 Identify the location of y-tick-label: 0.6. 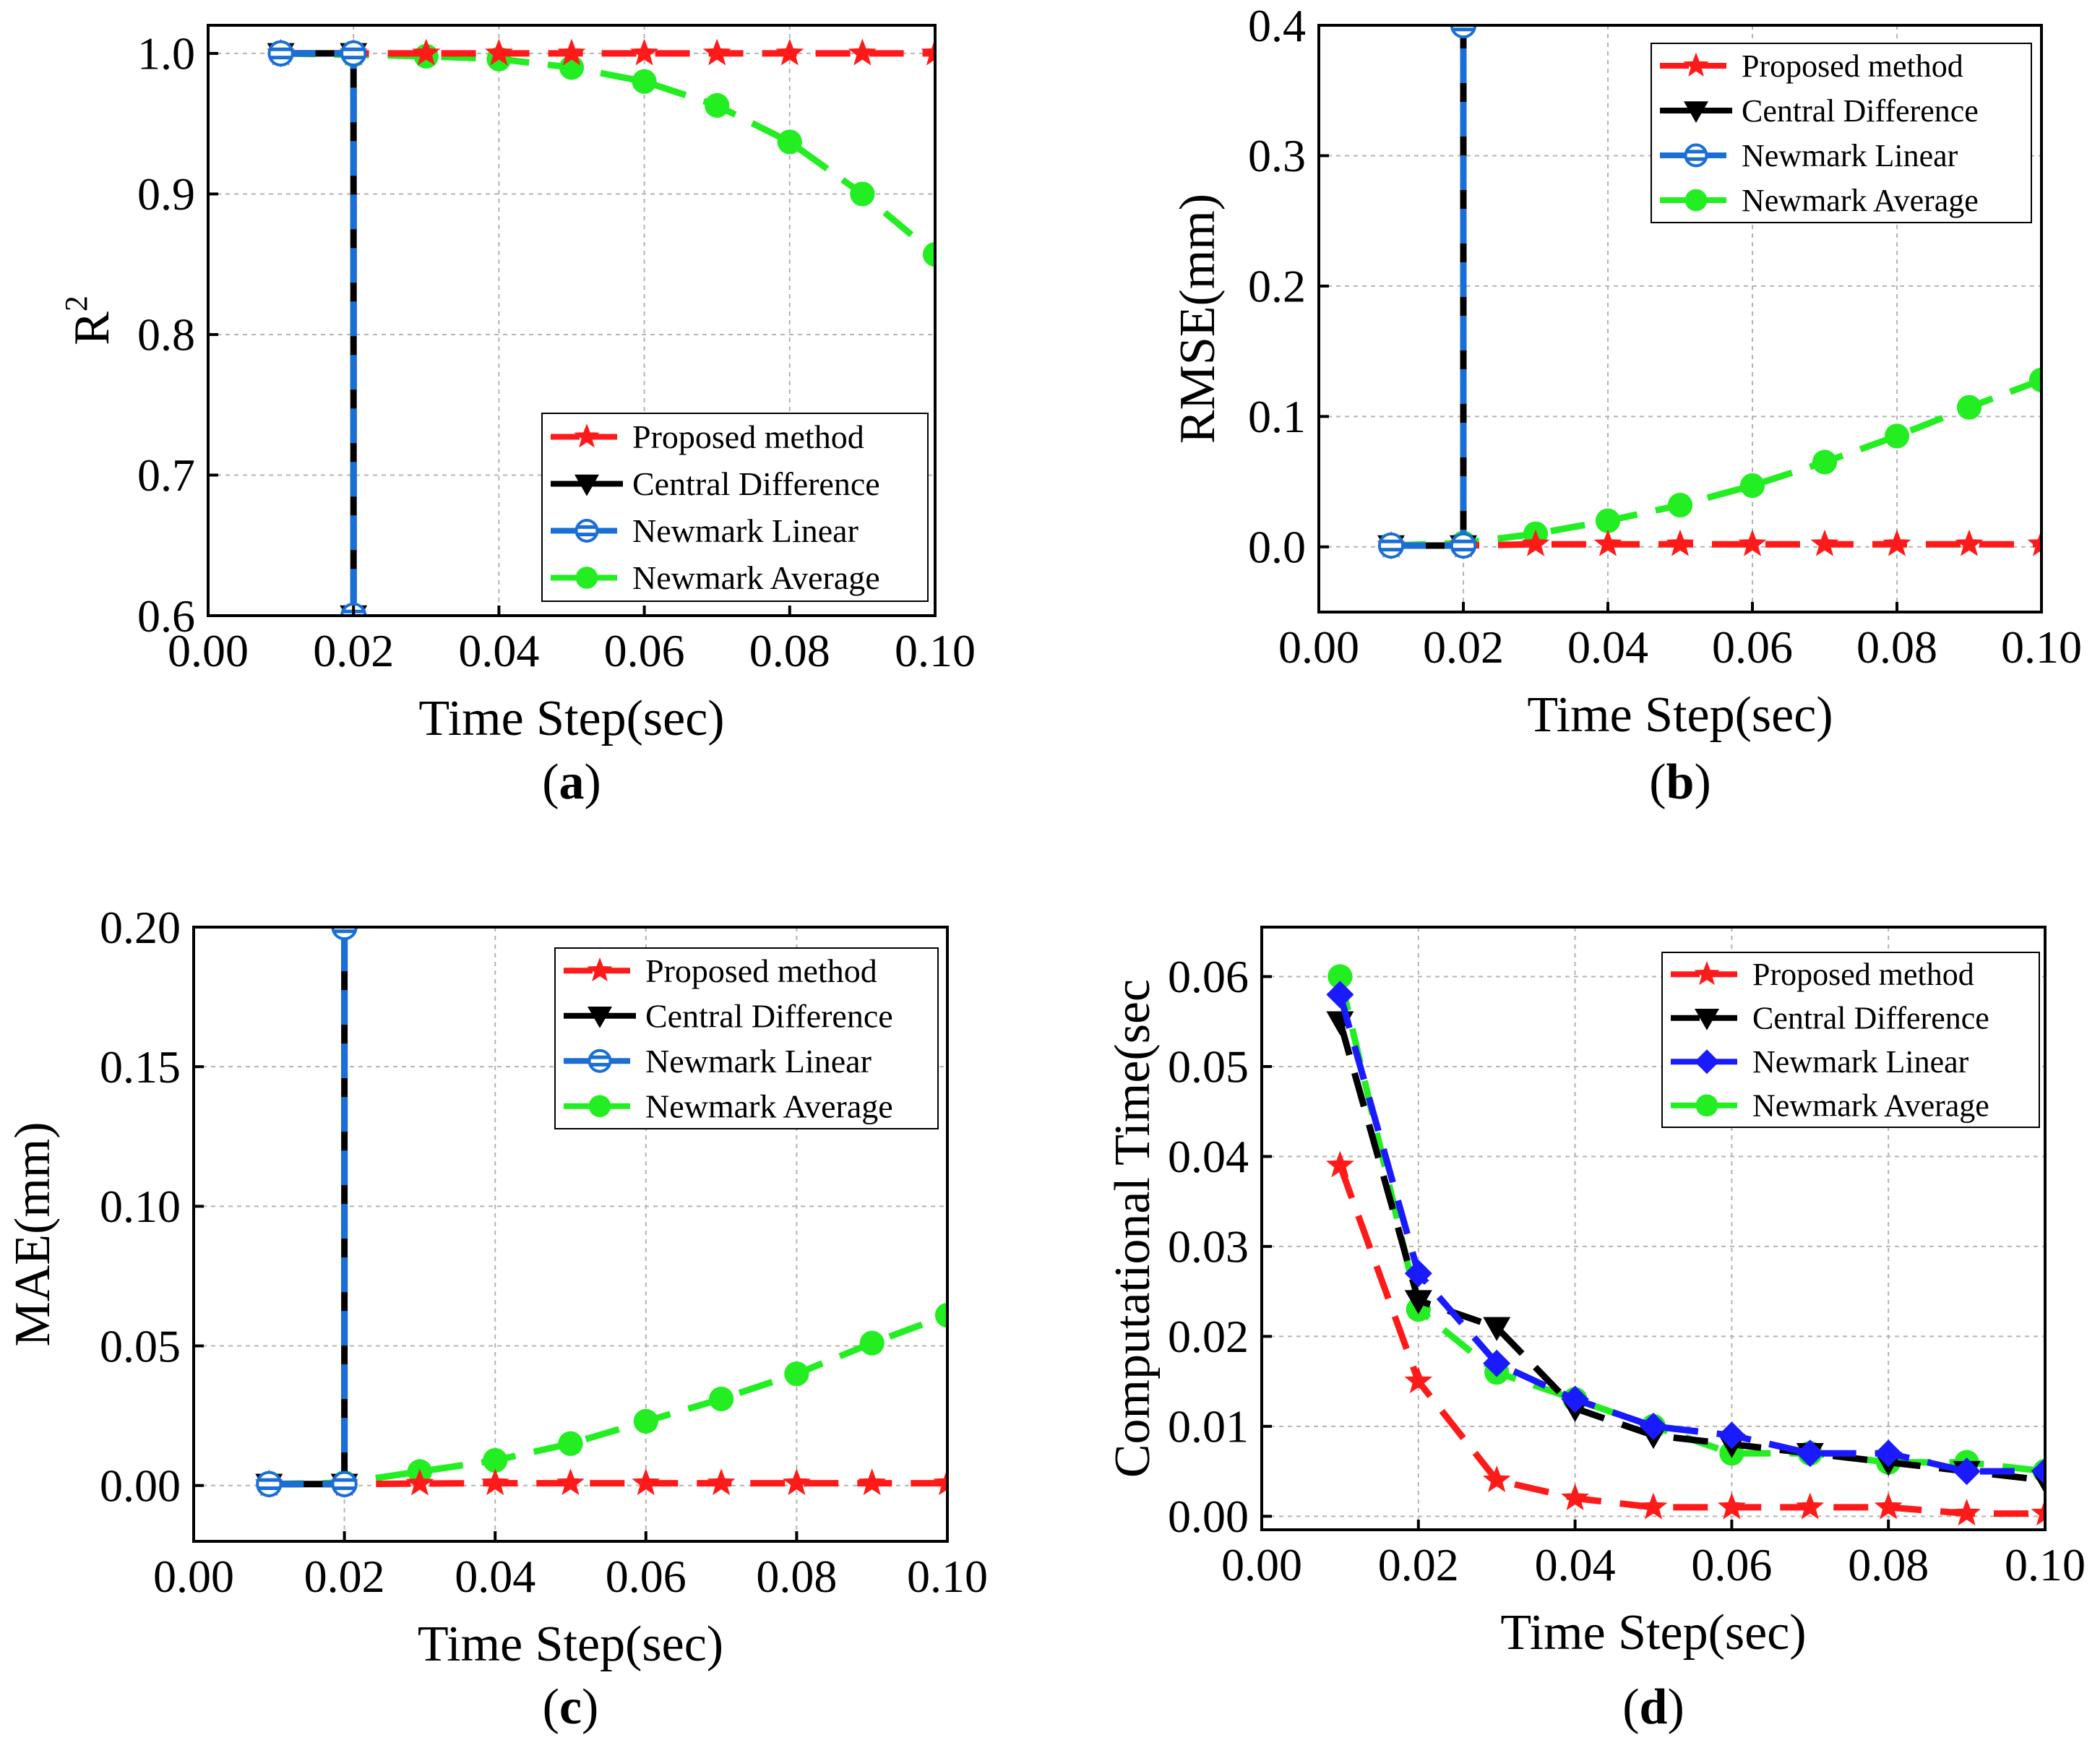
(166, 616).